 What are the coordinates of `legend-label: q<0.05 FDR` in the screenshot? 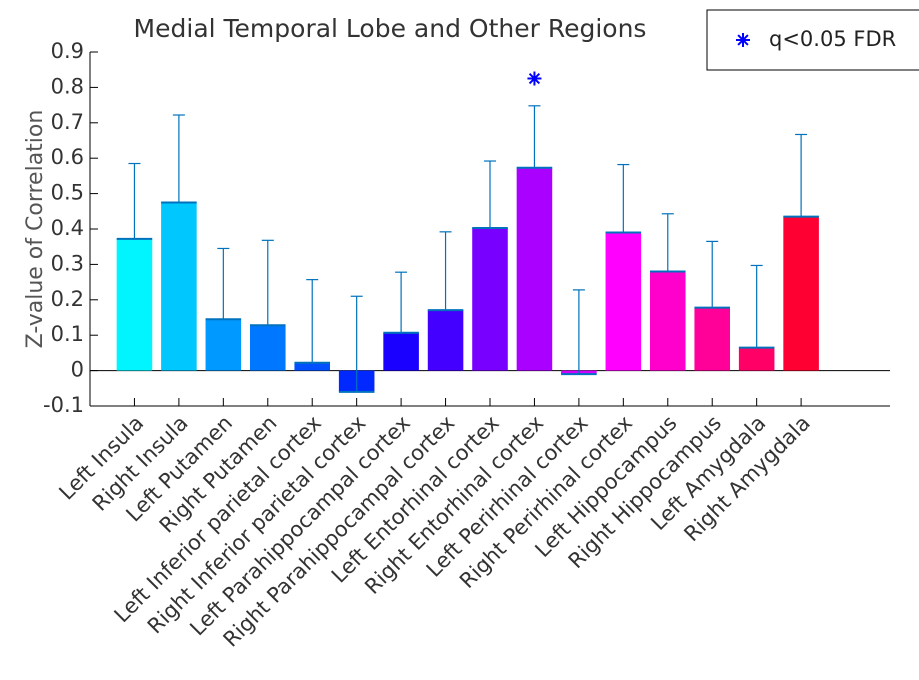 It's located at (832, 39).